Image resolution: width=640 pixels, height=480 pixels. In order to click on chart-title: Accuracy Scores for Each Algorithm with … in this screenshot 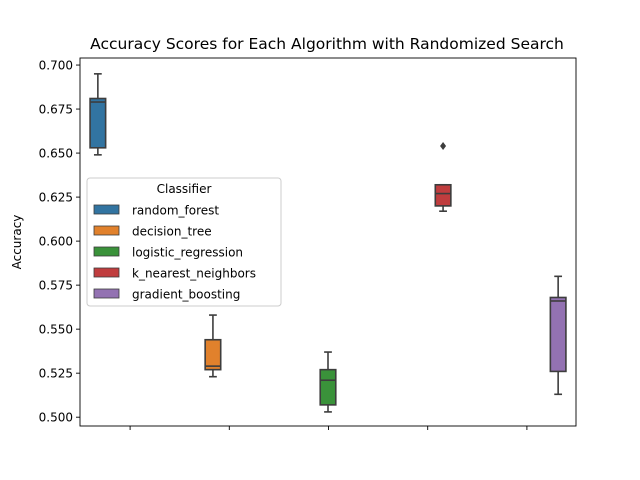, I will do `click(327, 44)`.